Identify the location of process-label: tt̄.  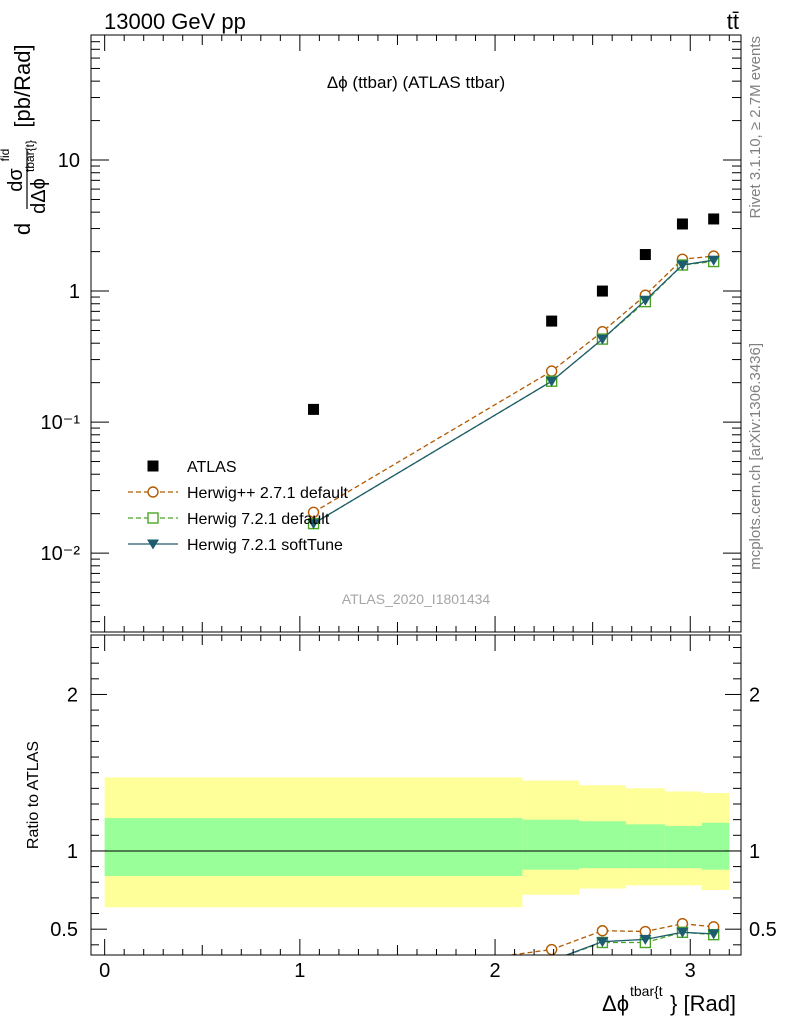
(733, 21).